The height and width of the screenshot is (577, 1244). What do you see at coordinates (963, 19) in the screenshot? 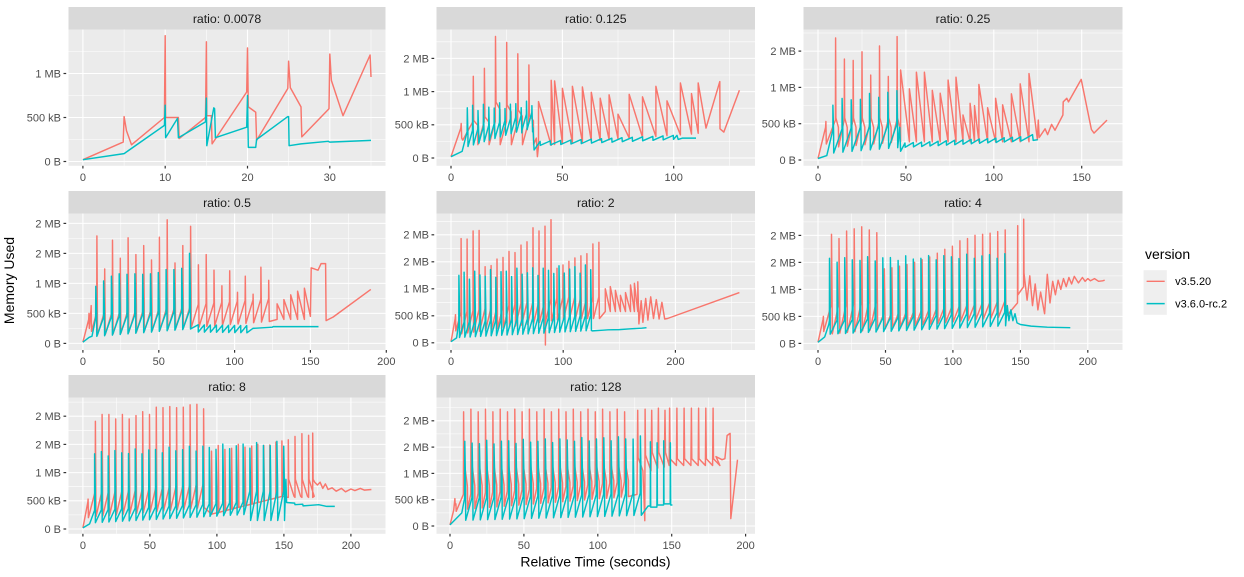
I see `svg-text: ratio: 0.25` at bounding box center [963, 19].